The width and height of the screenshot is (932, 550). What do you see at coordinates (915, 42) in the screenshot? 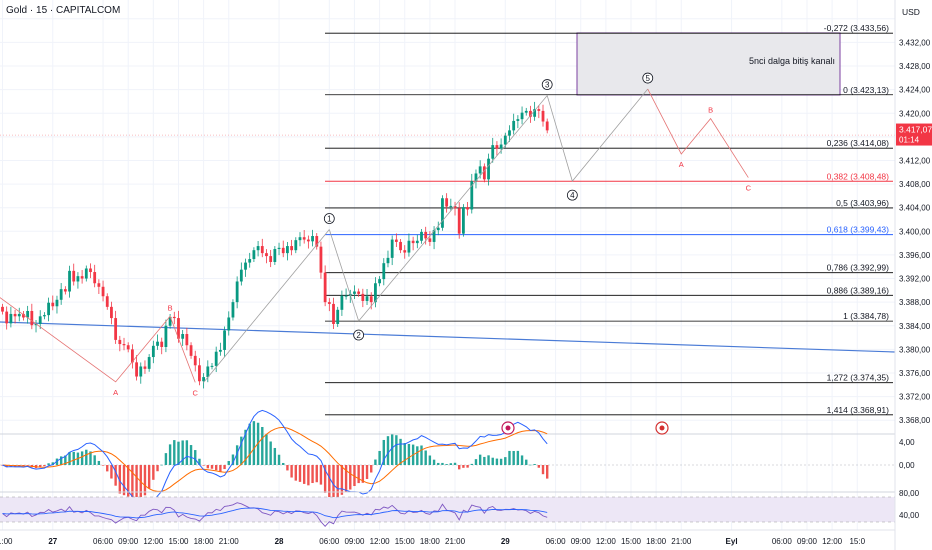
I see `y-tick-label: 3.432,00` at bounding box center [915, 42].